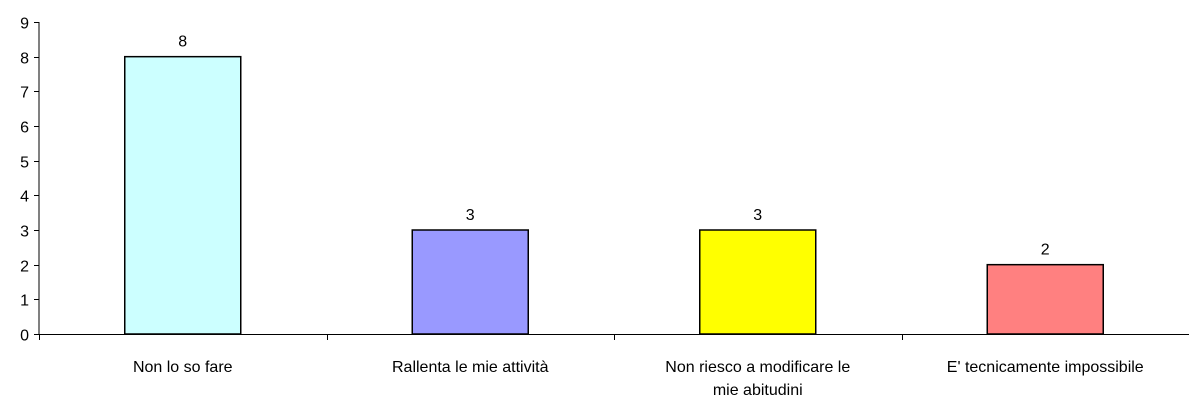 The width and height of the screenshot is (1189, 405). I want to click on category-label-line: E' tecnicamente impossibile, so click(1045, 367).